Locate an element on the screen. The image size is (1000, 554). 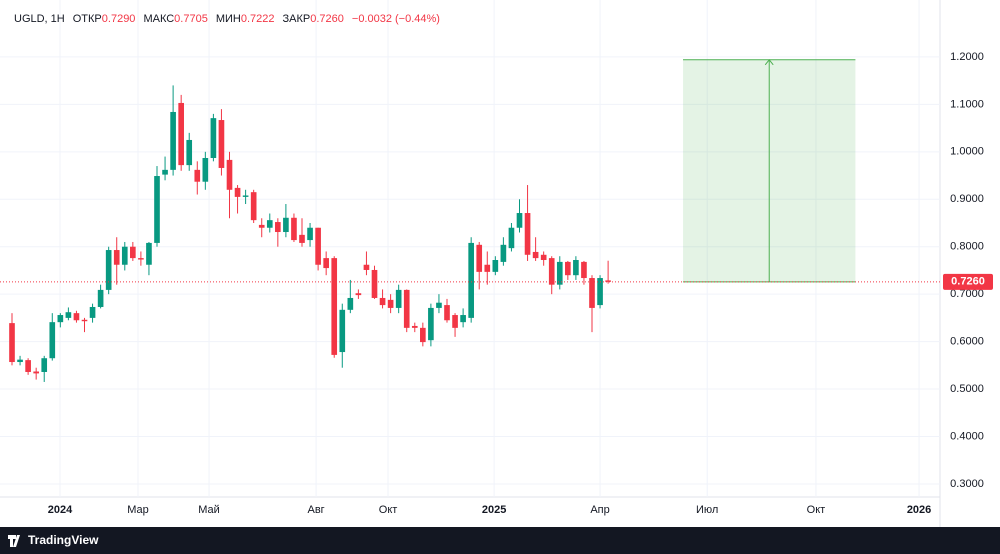
x-tick-label: Авг is located at coordinates (315, 510).